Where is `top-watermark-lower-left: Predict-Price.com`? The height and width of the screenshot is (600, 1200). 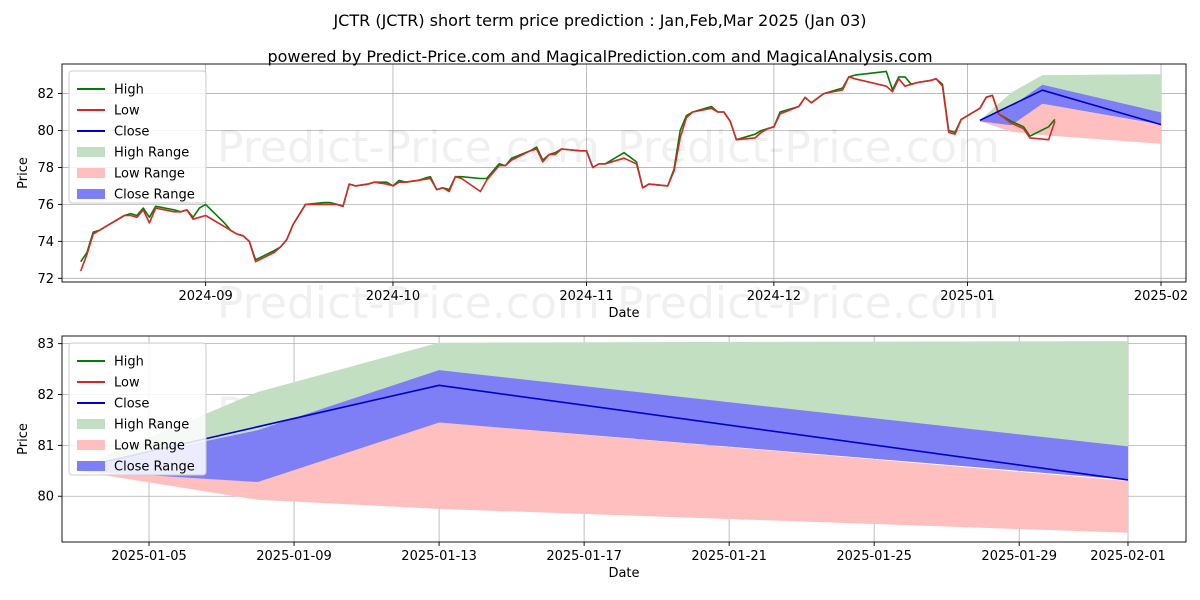 top-watermark-lower-left: Predict-Price.com is located at coordinates (408, 303).